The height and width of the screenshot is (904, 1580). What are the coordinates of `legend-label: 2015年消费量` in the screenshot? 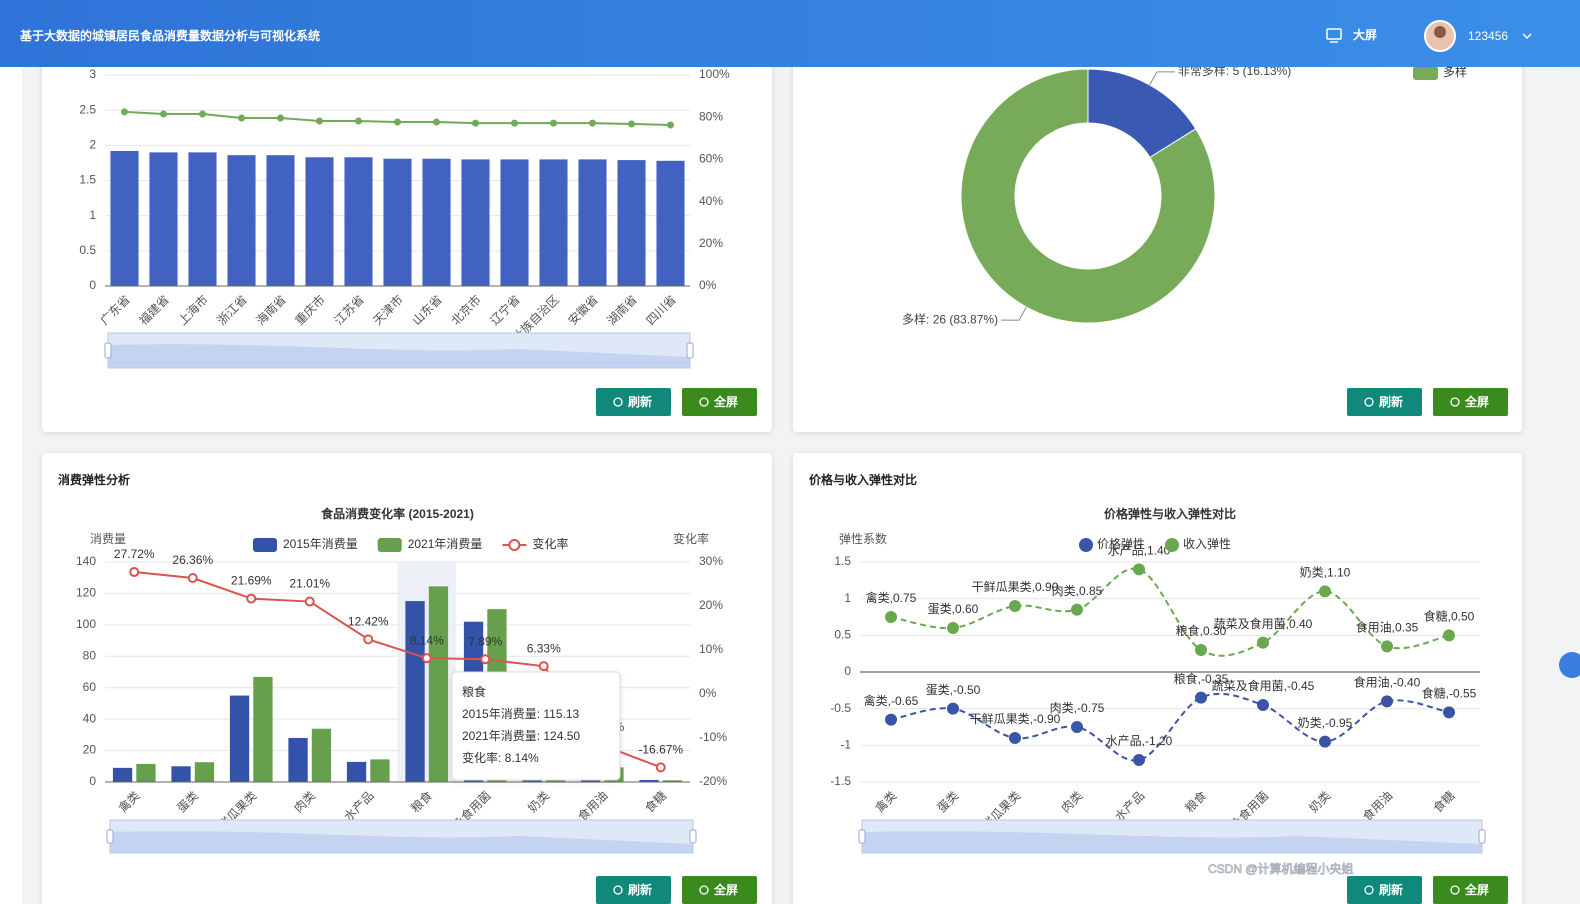 It's located at (320, 544).